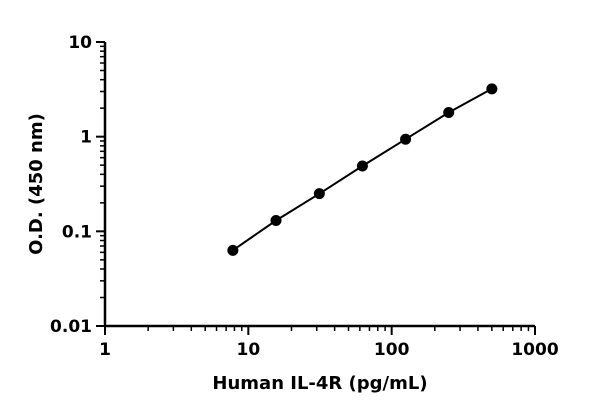 This screenshot has width=600, height=414. Describe the element at coordinates (80, 43) in the screenshot. I see `y-tick-label: 10` at that location.